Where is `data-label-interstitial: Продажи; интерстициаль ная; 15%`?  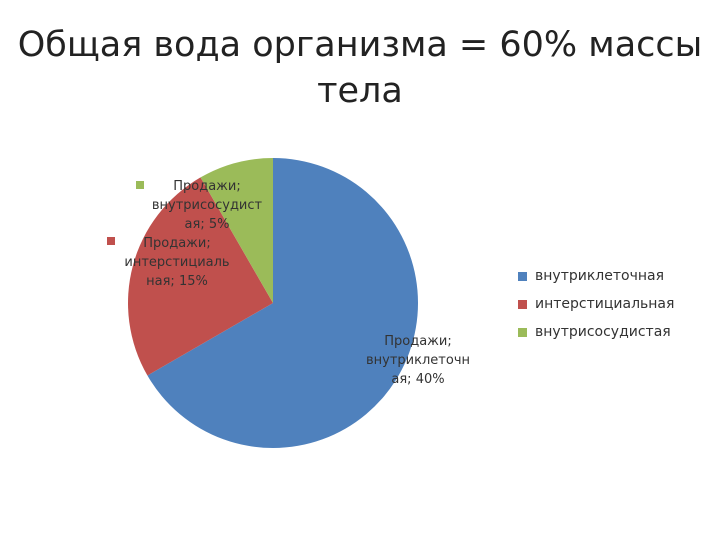 data-label-interstitial: Продажи; интерстициаль ная; 15% is located at coordinates (168, 262).